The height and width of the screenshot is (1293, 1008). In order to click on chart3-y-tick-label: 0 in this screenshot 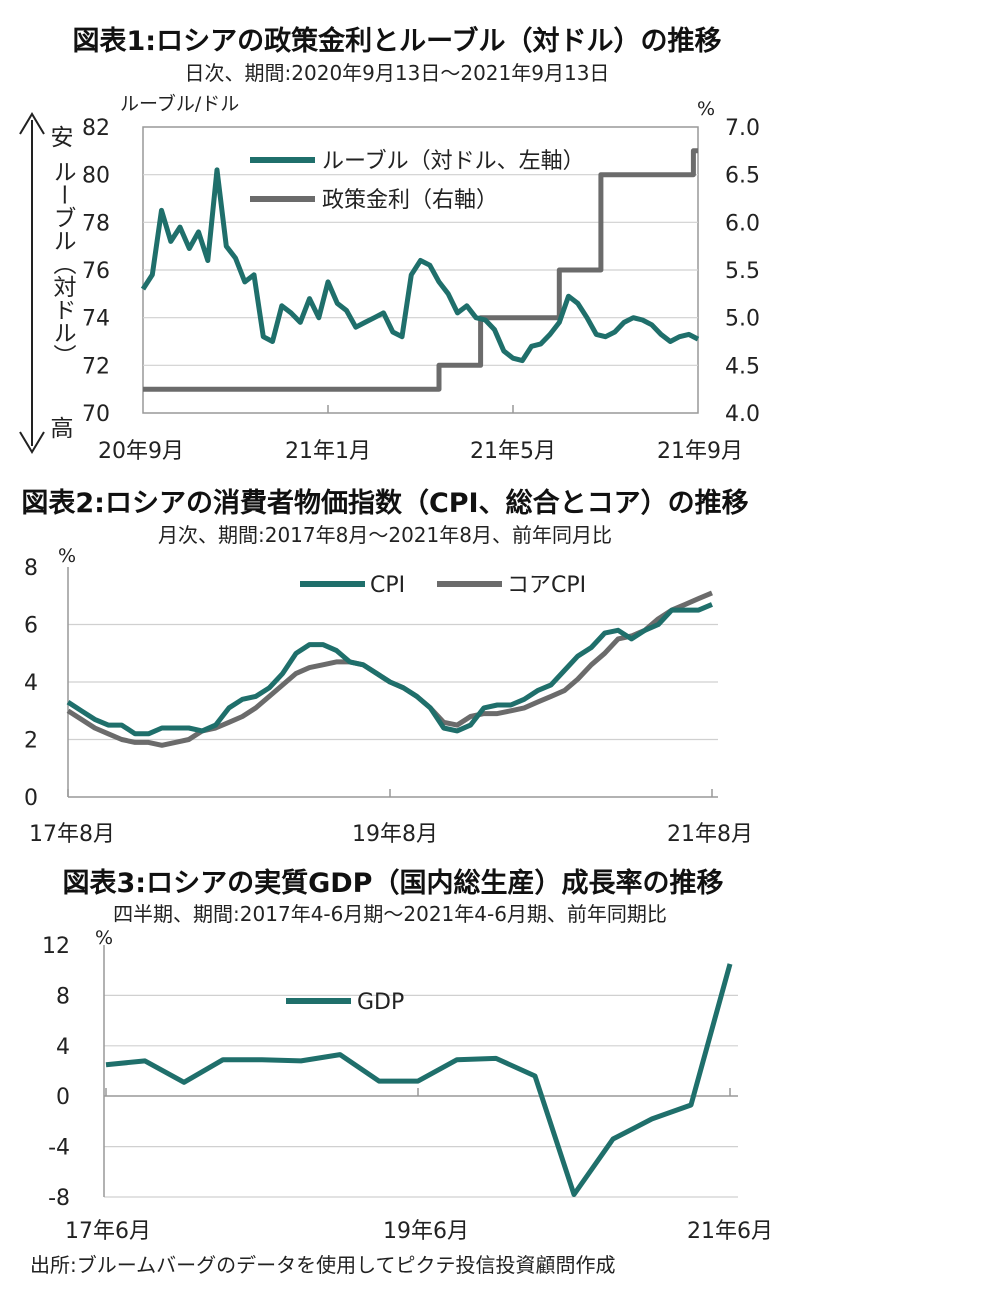, I will do `click(63, 1097)`.